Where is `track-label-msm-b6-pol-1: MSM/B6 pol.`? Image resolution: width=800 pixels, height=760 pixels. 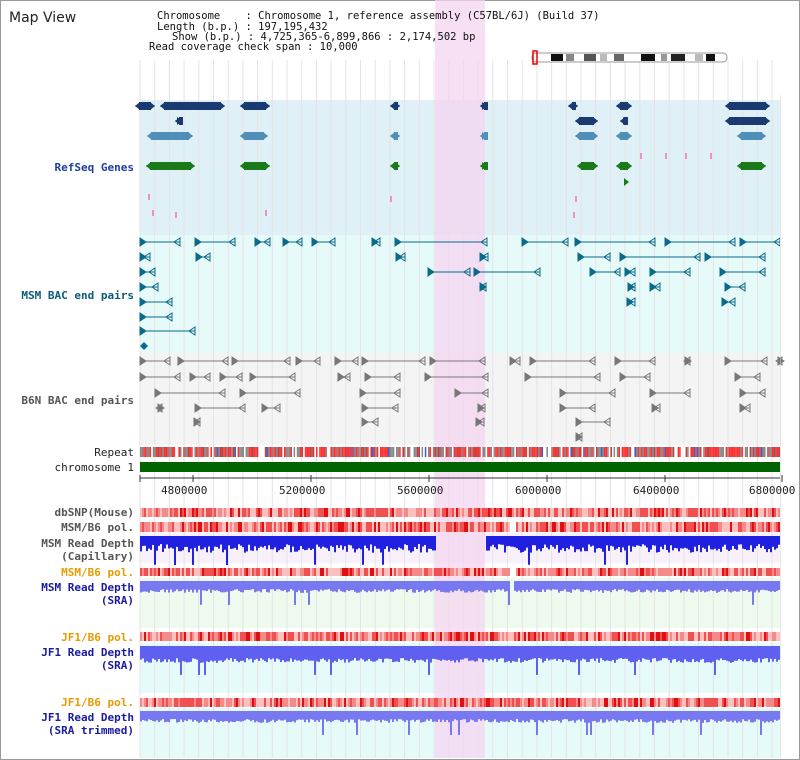 track-label-msm-b6-pol-1: MSM/B6 pol. is located at coordinates (97, 527).